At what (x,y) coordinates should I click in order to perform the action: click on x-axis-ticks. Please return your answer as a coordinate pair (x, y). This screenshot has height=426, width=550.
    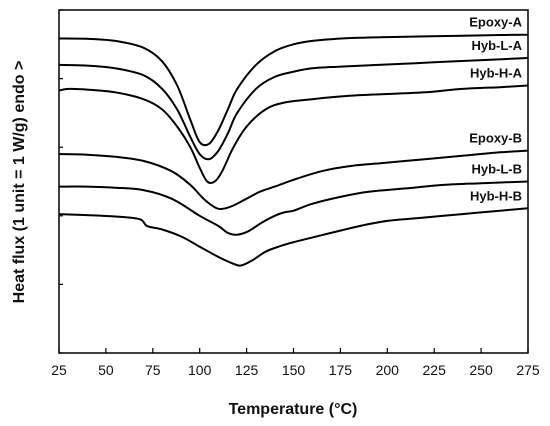
    Looking at the image, I should click on (293, 350).